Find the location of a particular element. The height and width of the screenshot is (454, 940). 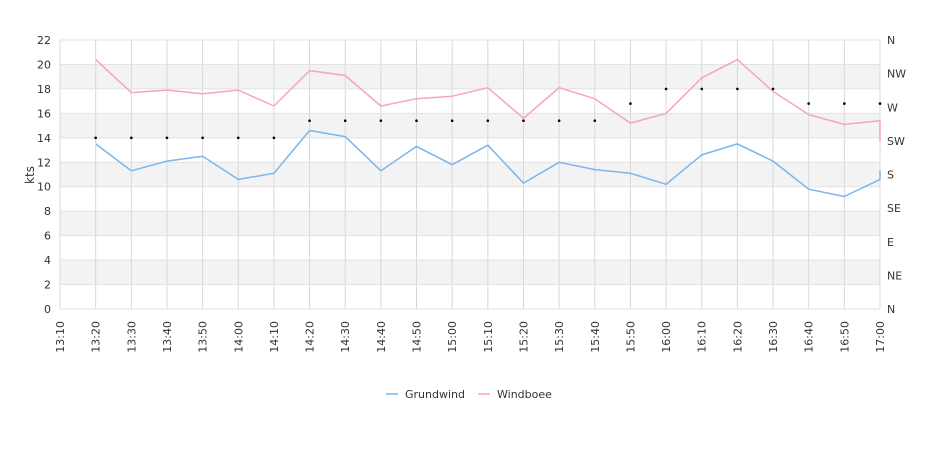

x-tick-label: 14:40 is located at coordinates (381, 337).